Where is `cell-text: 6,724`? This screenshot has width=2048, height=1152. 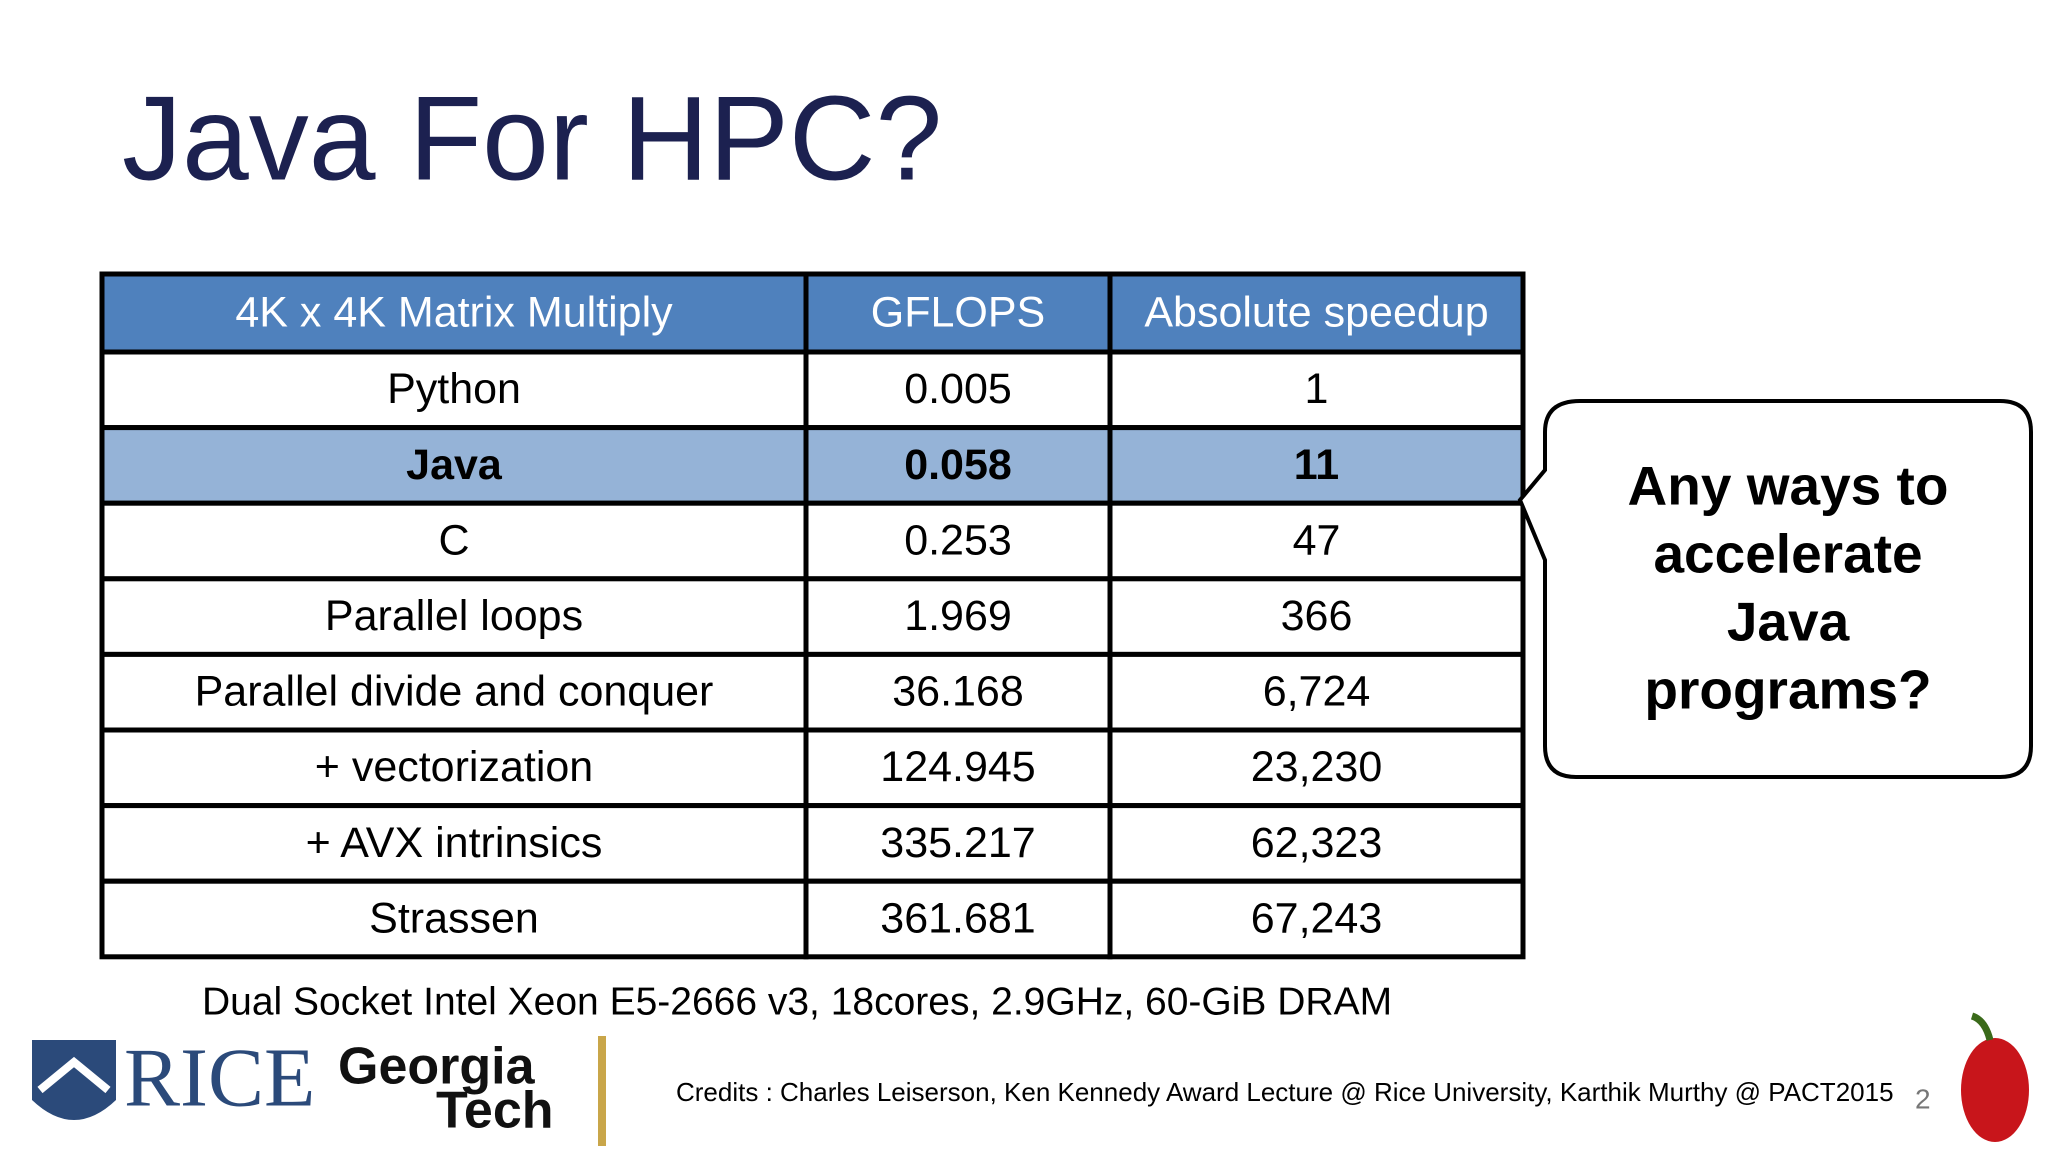 cell-text: 6,724 is located at coordinates (1317, 692).